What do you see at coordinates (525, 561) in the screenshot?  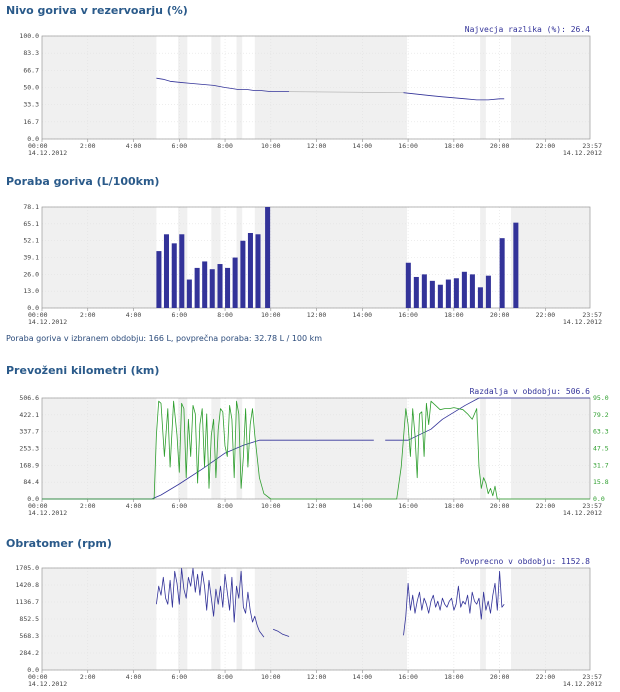 I see `chart-annotation: Povprecno v obdobju: 1152.8` at bounding box center [525, 561].